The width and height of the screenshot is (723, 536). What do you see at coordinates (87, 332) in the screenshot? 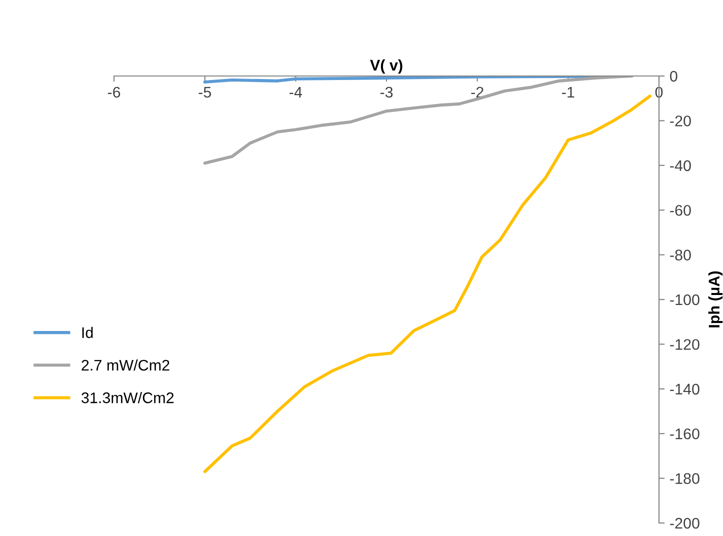
I see `legend-label: Id` at bounding box center [87, 332].